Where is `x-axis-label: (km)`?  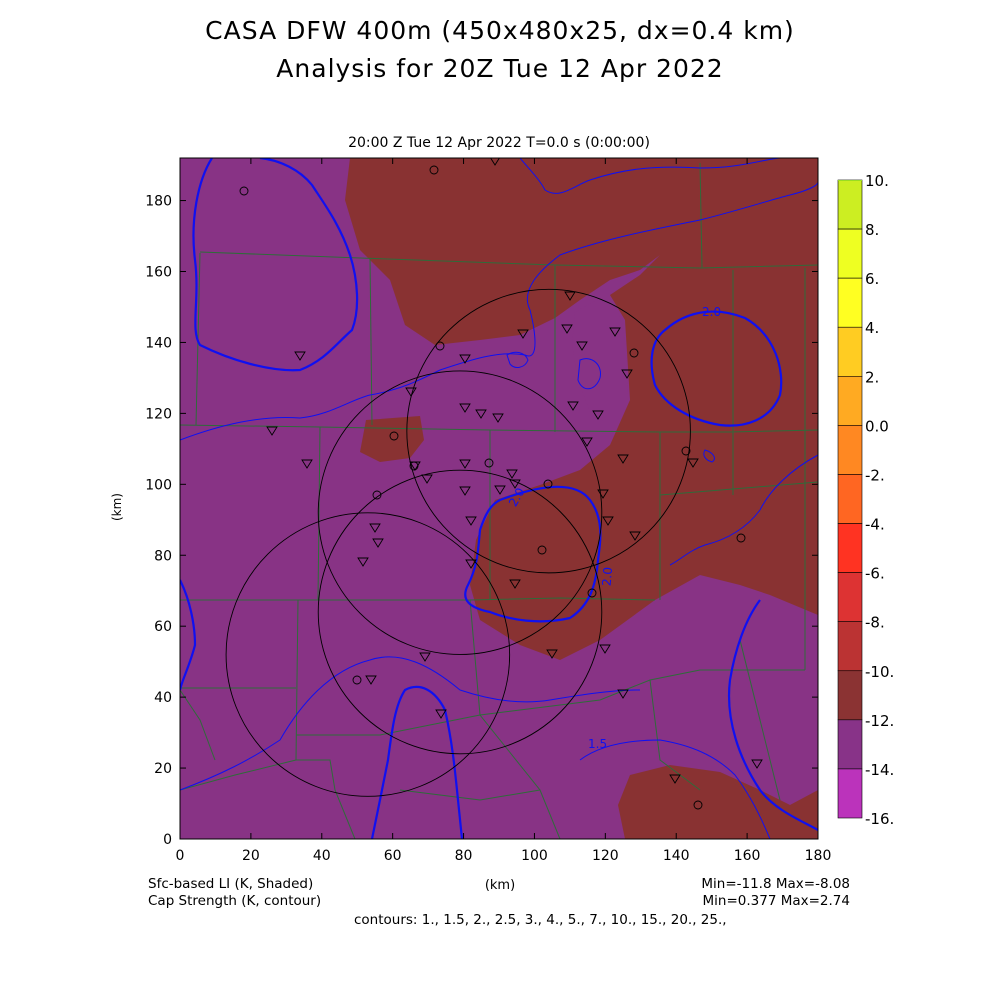 x-axis-label: (km) is located at coordinates (500, 885).